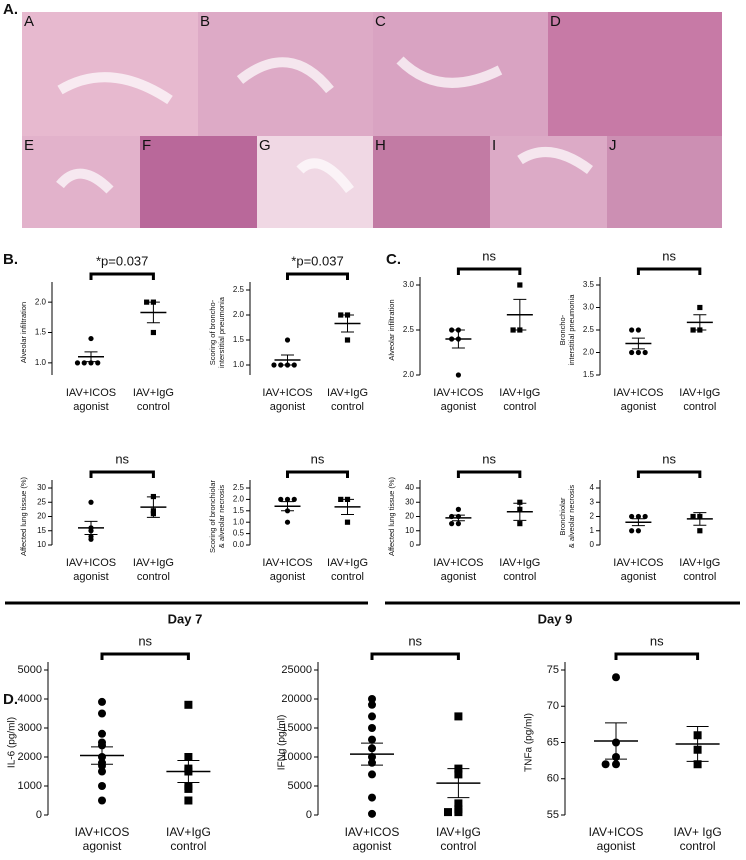 This screenshot has width=746, height=860. Describe the element at coordinates (29, 145) in the screenshot. I see `image-label: E` at that location.